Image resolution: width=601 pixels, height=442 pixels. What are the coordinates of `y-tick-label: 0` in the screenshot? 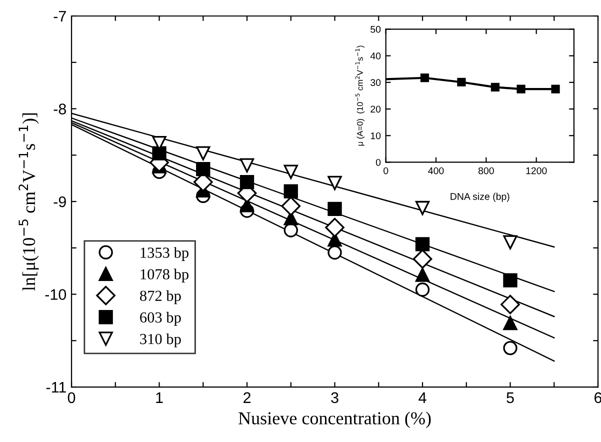 It's located at (378, 162).